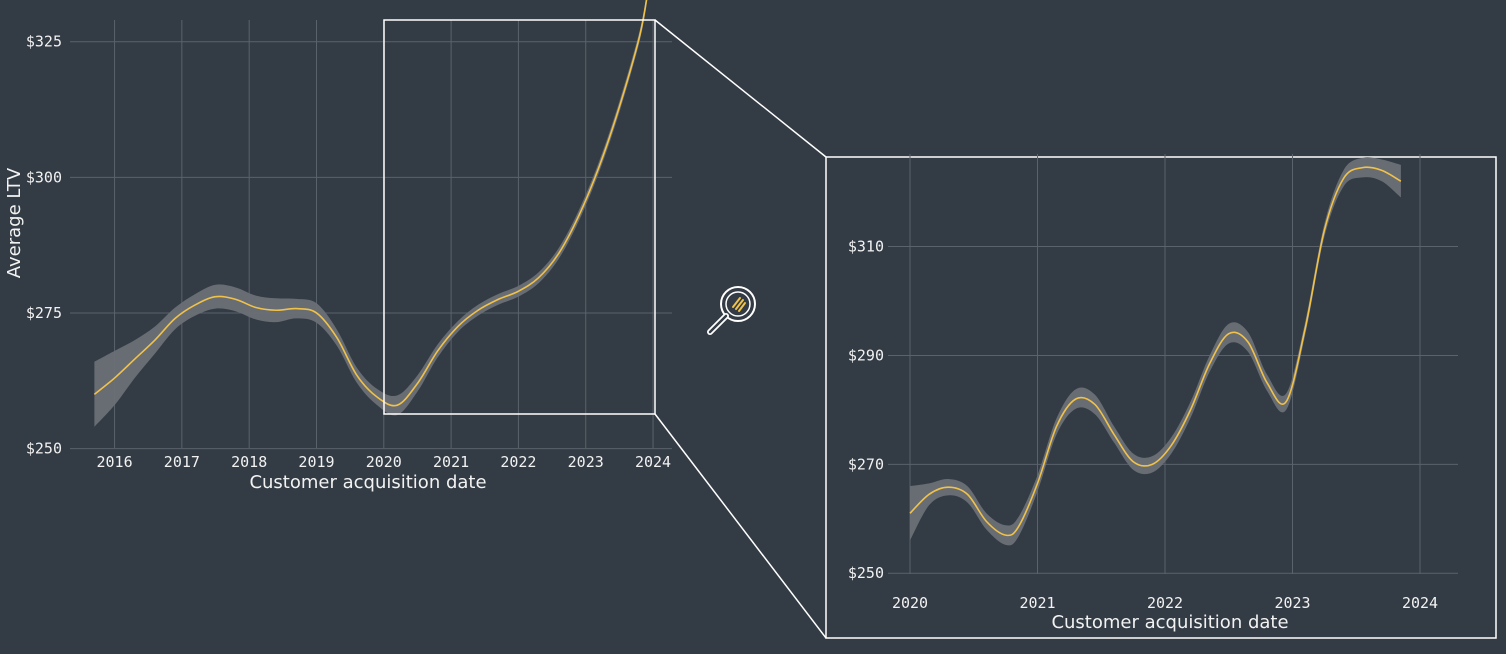 Image resolution: width=1506 pixels, height=654 pixels. I want to click on zoom-connector-bottom, so click(740, 526).